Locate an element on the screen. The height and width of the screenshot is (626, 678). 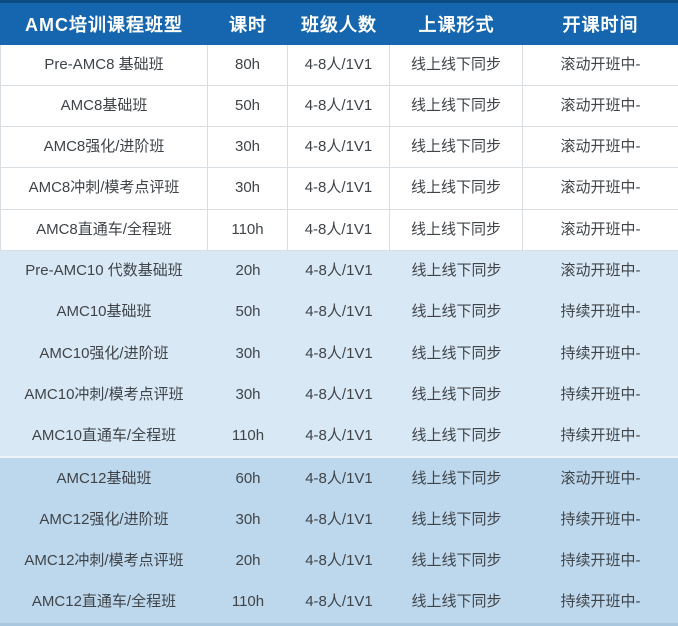
table-row: AMC8强化/进阶班 30h 4-8人/1V1 线上线下同步 滚动开班中- is located at coordinates (339, 148).